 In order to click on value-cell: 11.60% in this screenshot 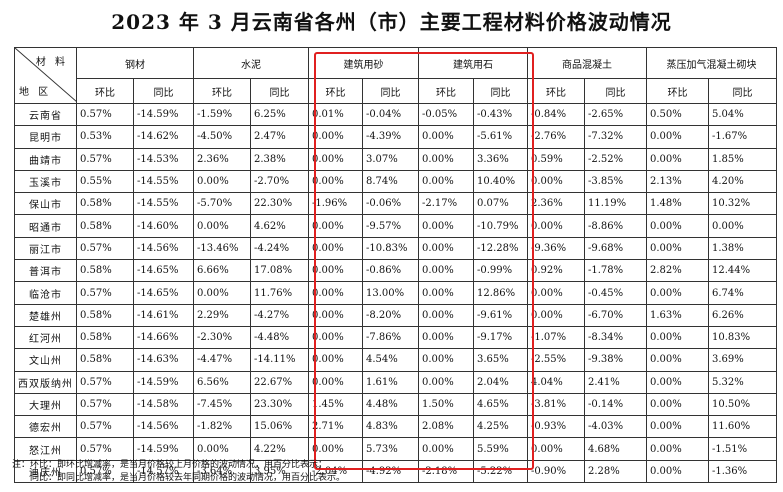, I will do `click(742, 427)`.